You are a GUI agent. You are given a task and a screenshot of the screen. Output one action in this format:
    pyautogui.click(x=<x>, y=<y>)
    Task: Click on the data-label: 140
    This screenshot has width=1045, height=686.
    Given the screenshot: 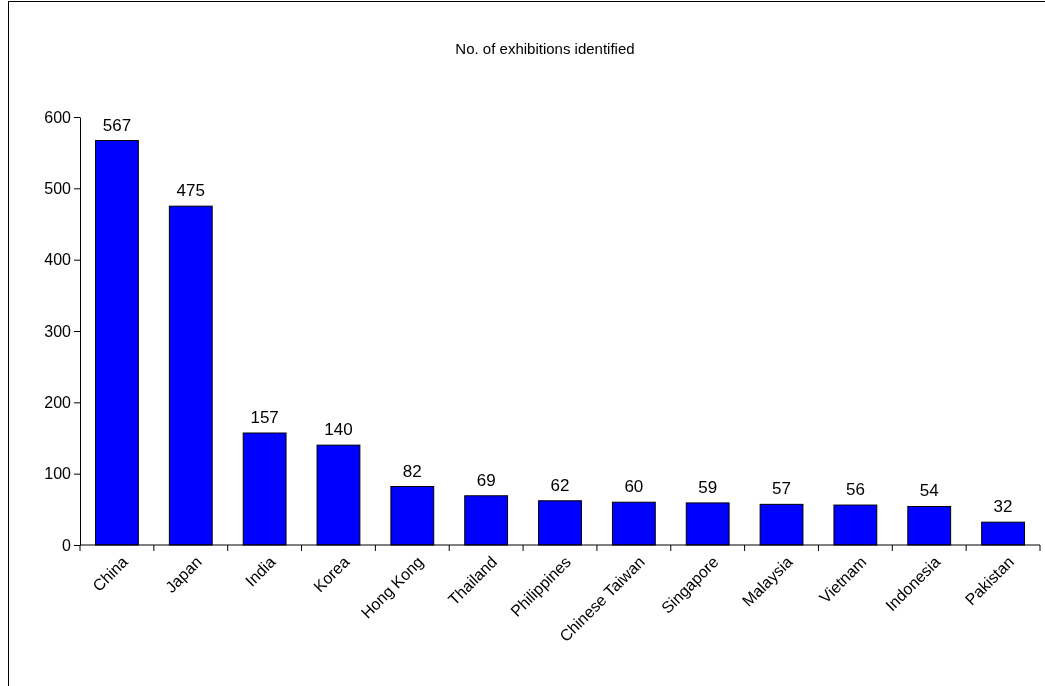 What is the action you would take?
    pyautogui.click(x=338, y=430)
    